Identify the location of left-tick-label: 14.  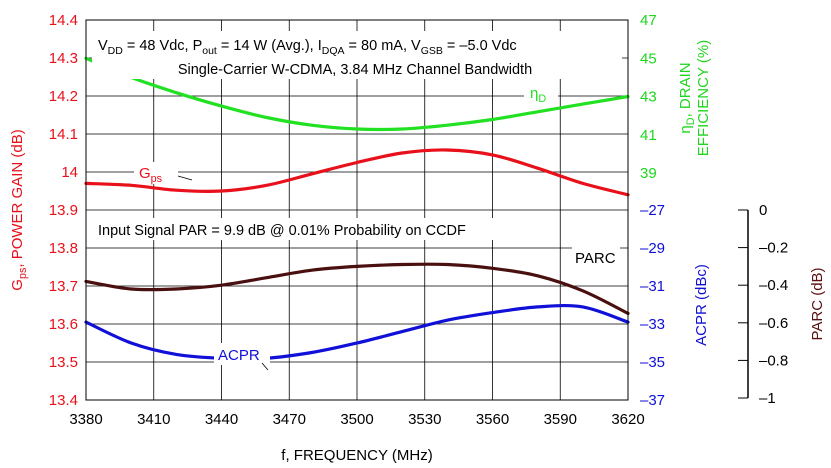
(69, 172).